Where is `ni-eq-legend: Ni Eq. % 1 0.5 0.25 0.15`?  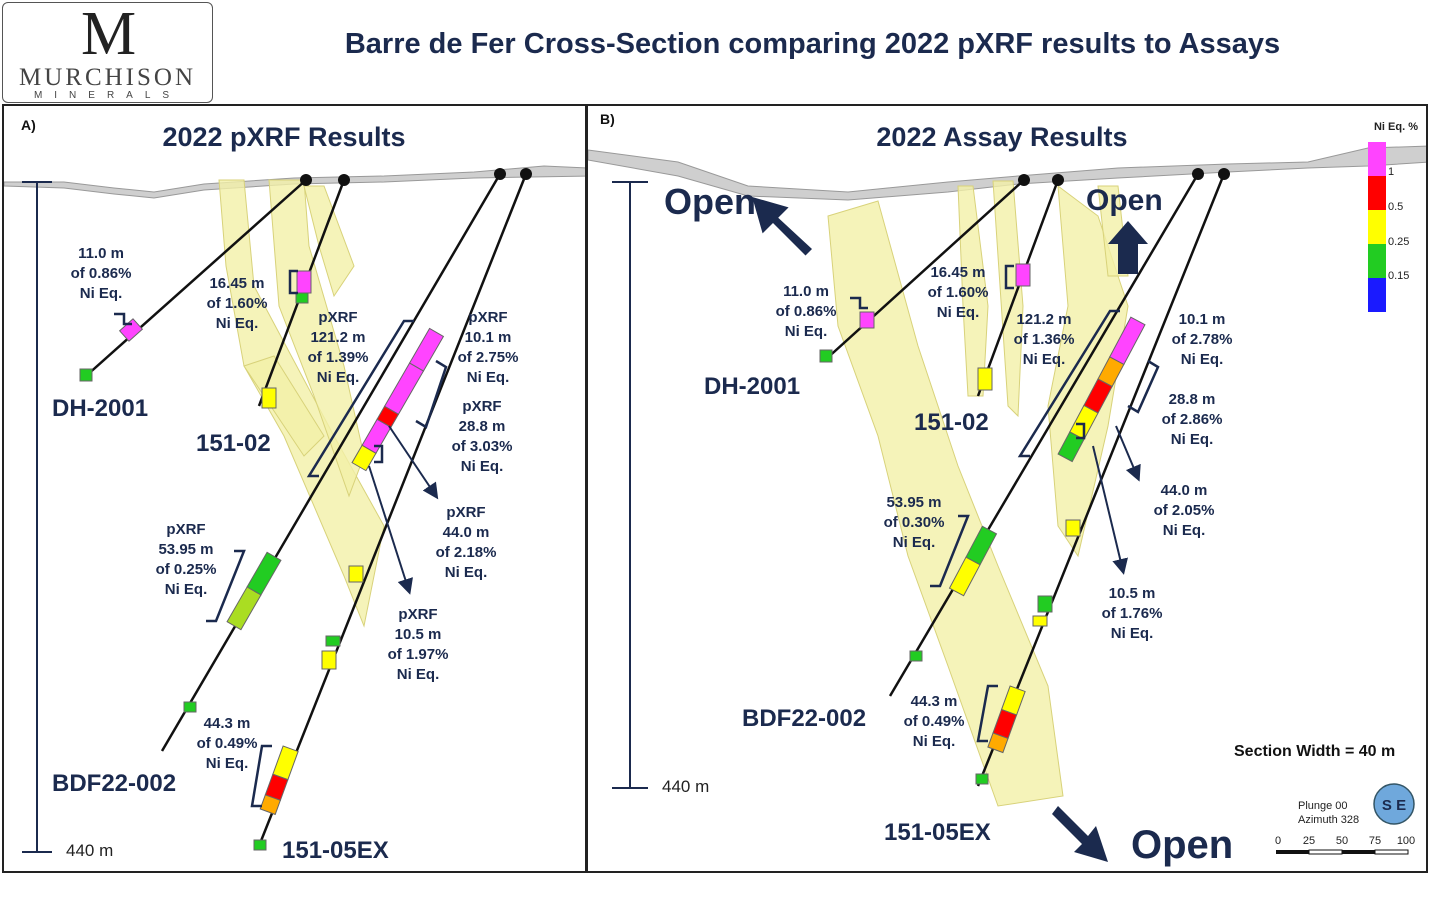 ni-eq-legend: Ni Eq. % 1 0.5 0.25 0.15 is located at coordinates (1393, 216).